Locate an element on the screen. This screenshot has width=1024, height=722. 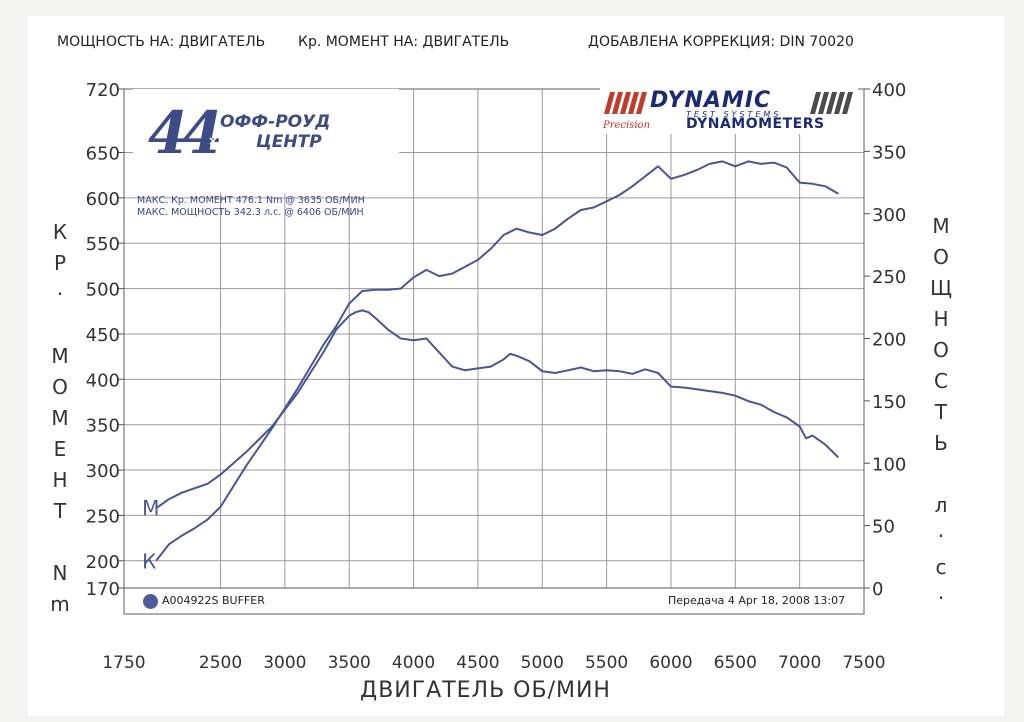
series-labels: MК is located at coordinates (150, 534).